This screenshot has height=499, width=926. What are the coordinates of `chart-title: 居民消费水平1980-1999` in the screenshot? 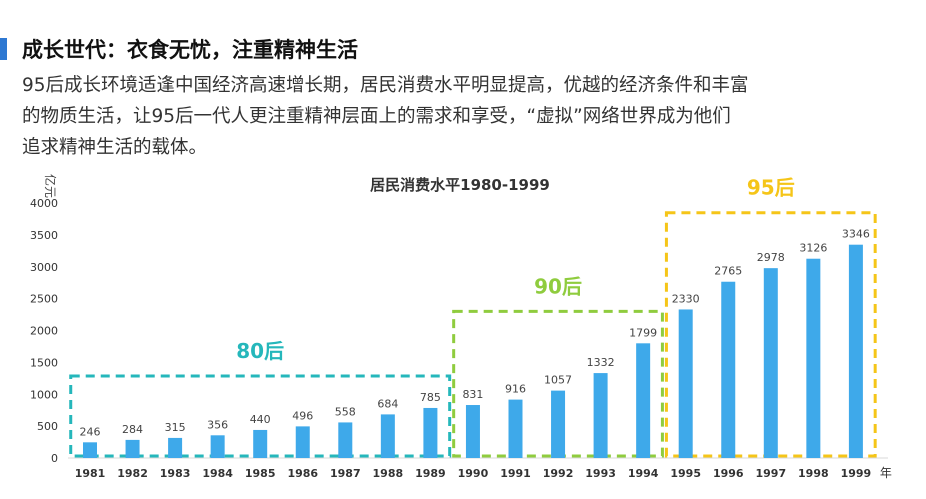 It's located at (460, 185).